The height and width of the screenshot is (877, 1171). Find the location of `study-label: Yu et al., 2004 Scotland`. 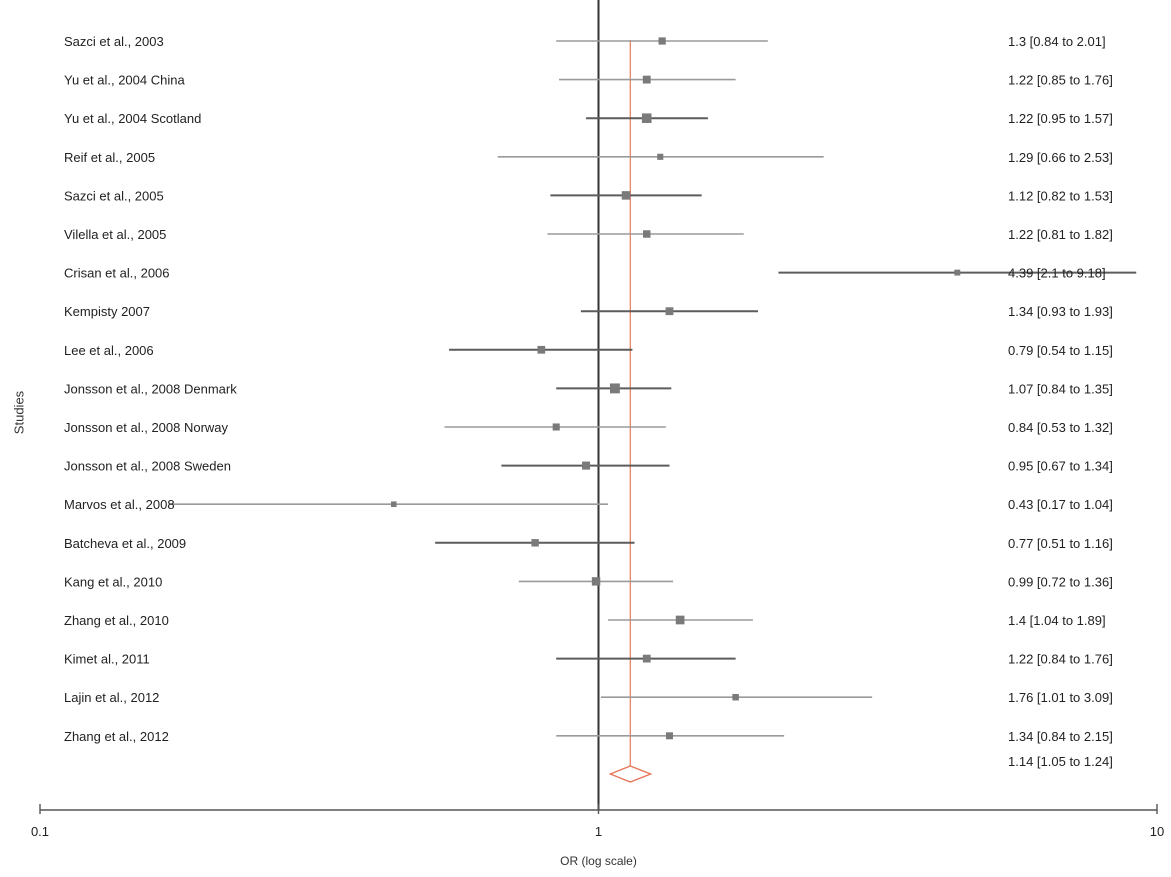

study-label: Yu et al., 2004 Scotland is located at coordinates (132, 118).